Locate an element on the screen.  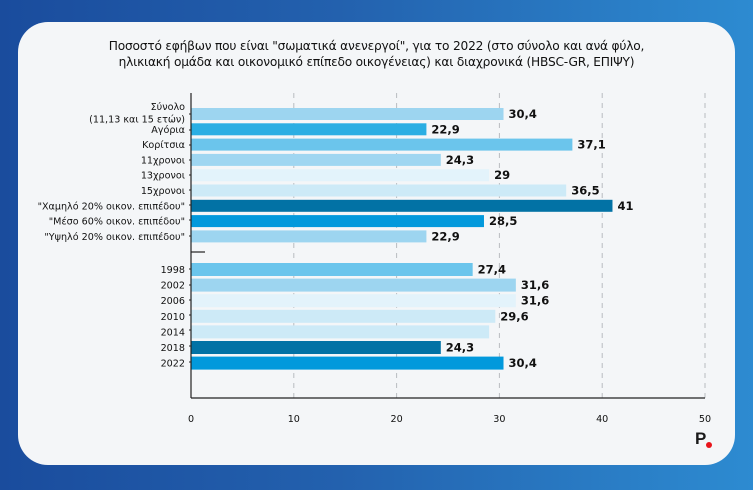
category-label: Κορίτσια is located at coordinates (163, 145).